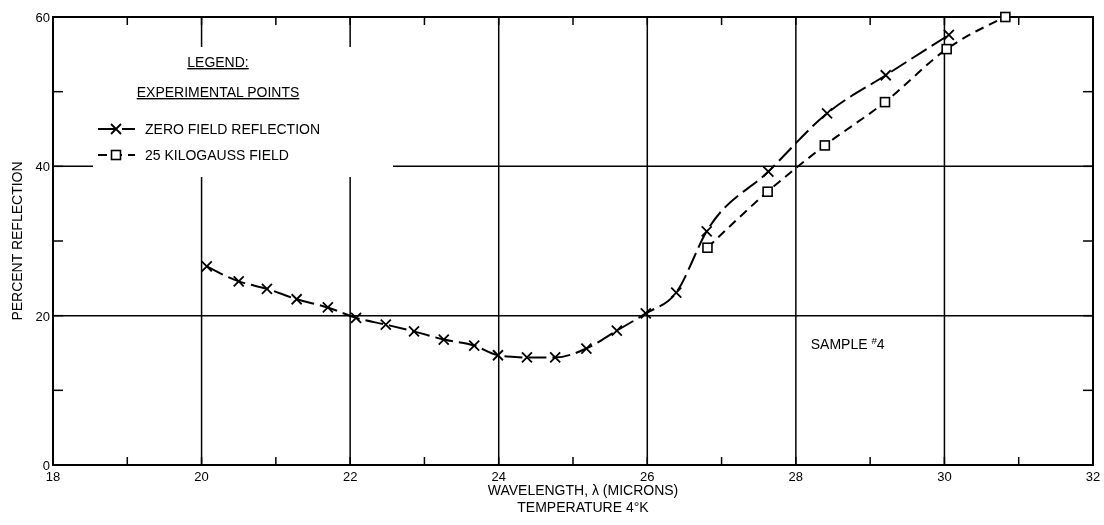 The image size is (1104, 525). What do you see at coordinates (847, 343) in the screenshot?
I see `annotation: SAMPLE $^{#}$4` at bounding box center [847, 343].